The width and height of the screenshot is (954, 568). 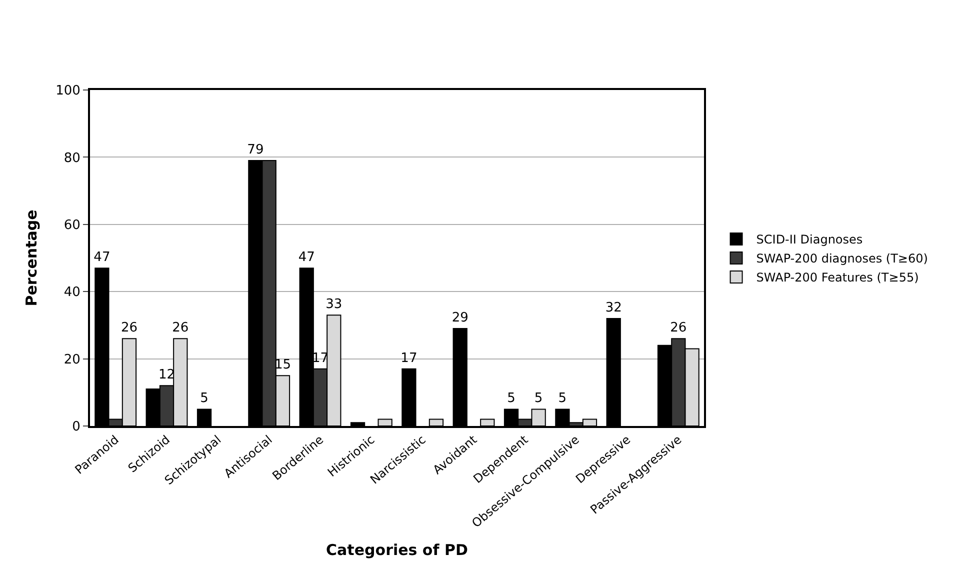 What do you see at coordinates (72, 158) in the screenshot?
I see `y-tick-label: 80` at bounding box center [72, 158].